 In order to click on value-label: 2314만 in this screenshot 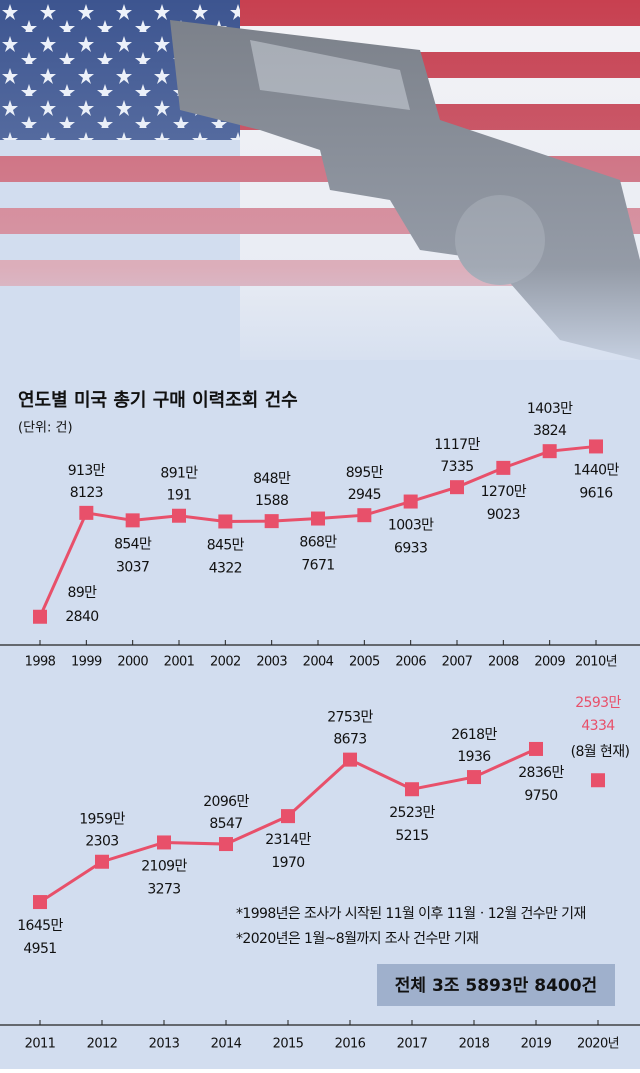, I will do `click(288, 840)`.